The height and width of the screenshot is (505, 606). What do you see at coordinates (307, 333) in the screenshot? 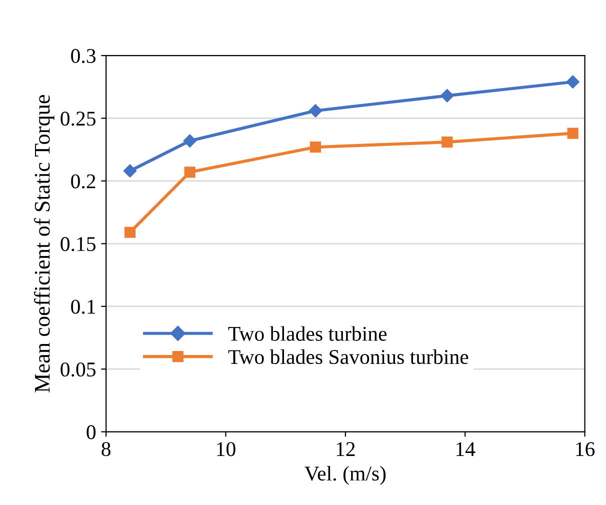
I see `legend-label: Two blades turbine` at bounding box center [307, 333].